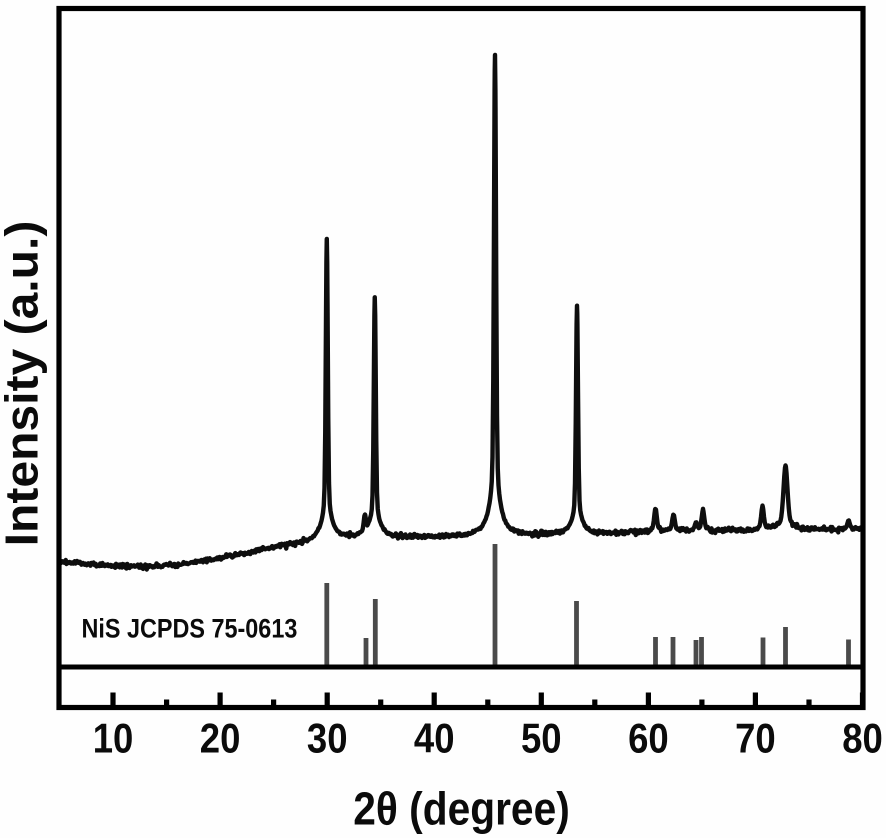 This screenshot has width=886, height=838. I want to click on svg-text: 70, so click(755, 739).